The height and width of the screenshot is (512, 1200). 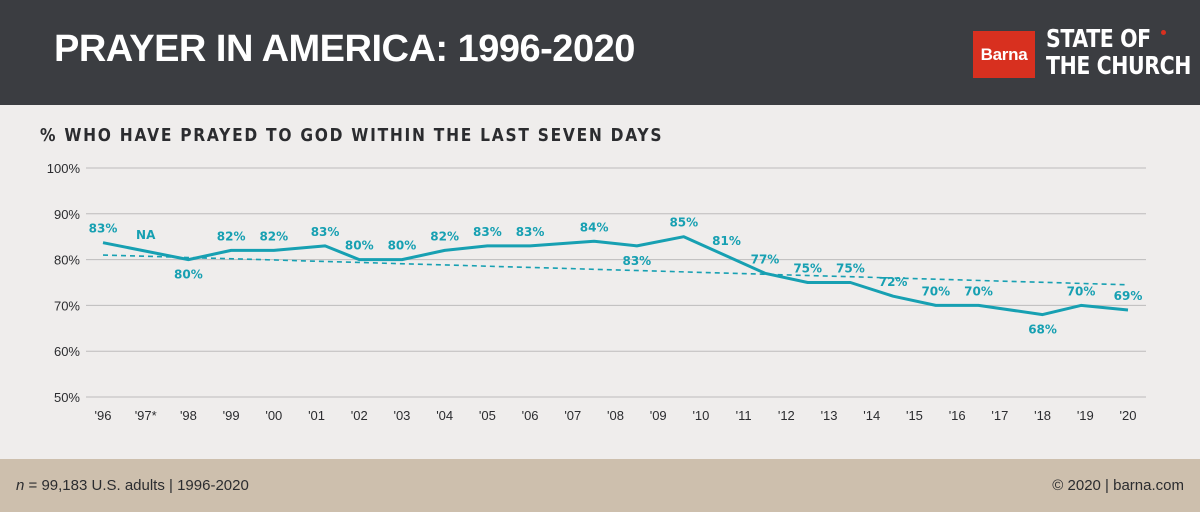 What do you see at coordinates (658, 415) in the screenshot?
I see `x-tick-label: '09` at bounding box center [658, 415].